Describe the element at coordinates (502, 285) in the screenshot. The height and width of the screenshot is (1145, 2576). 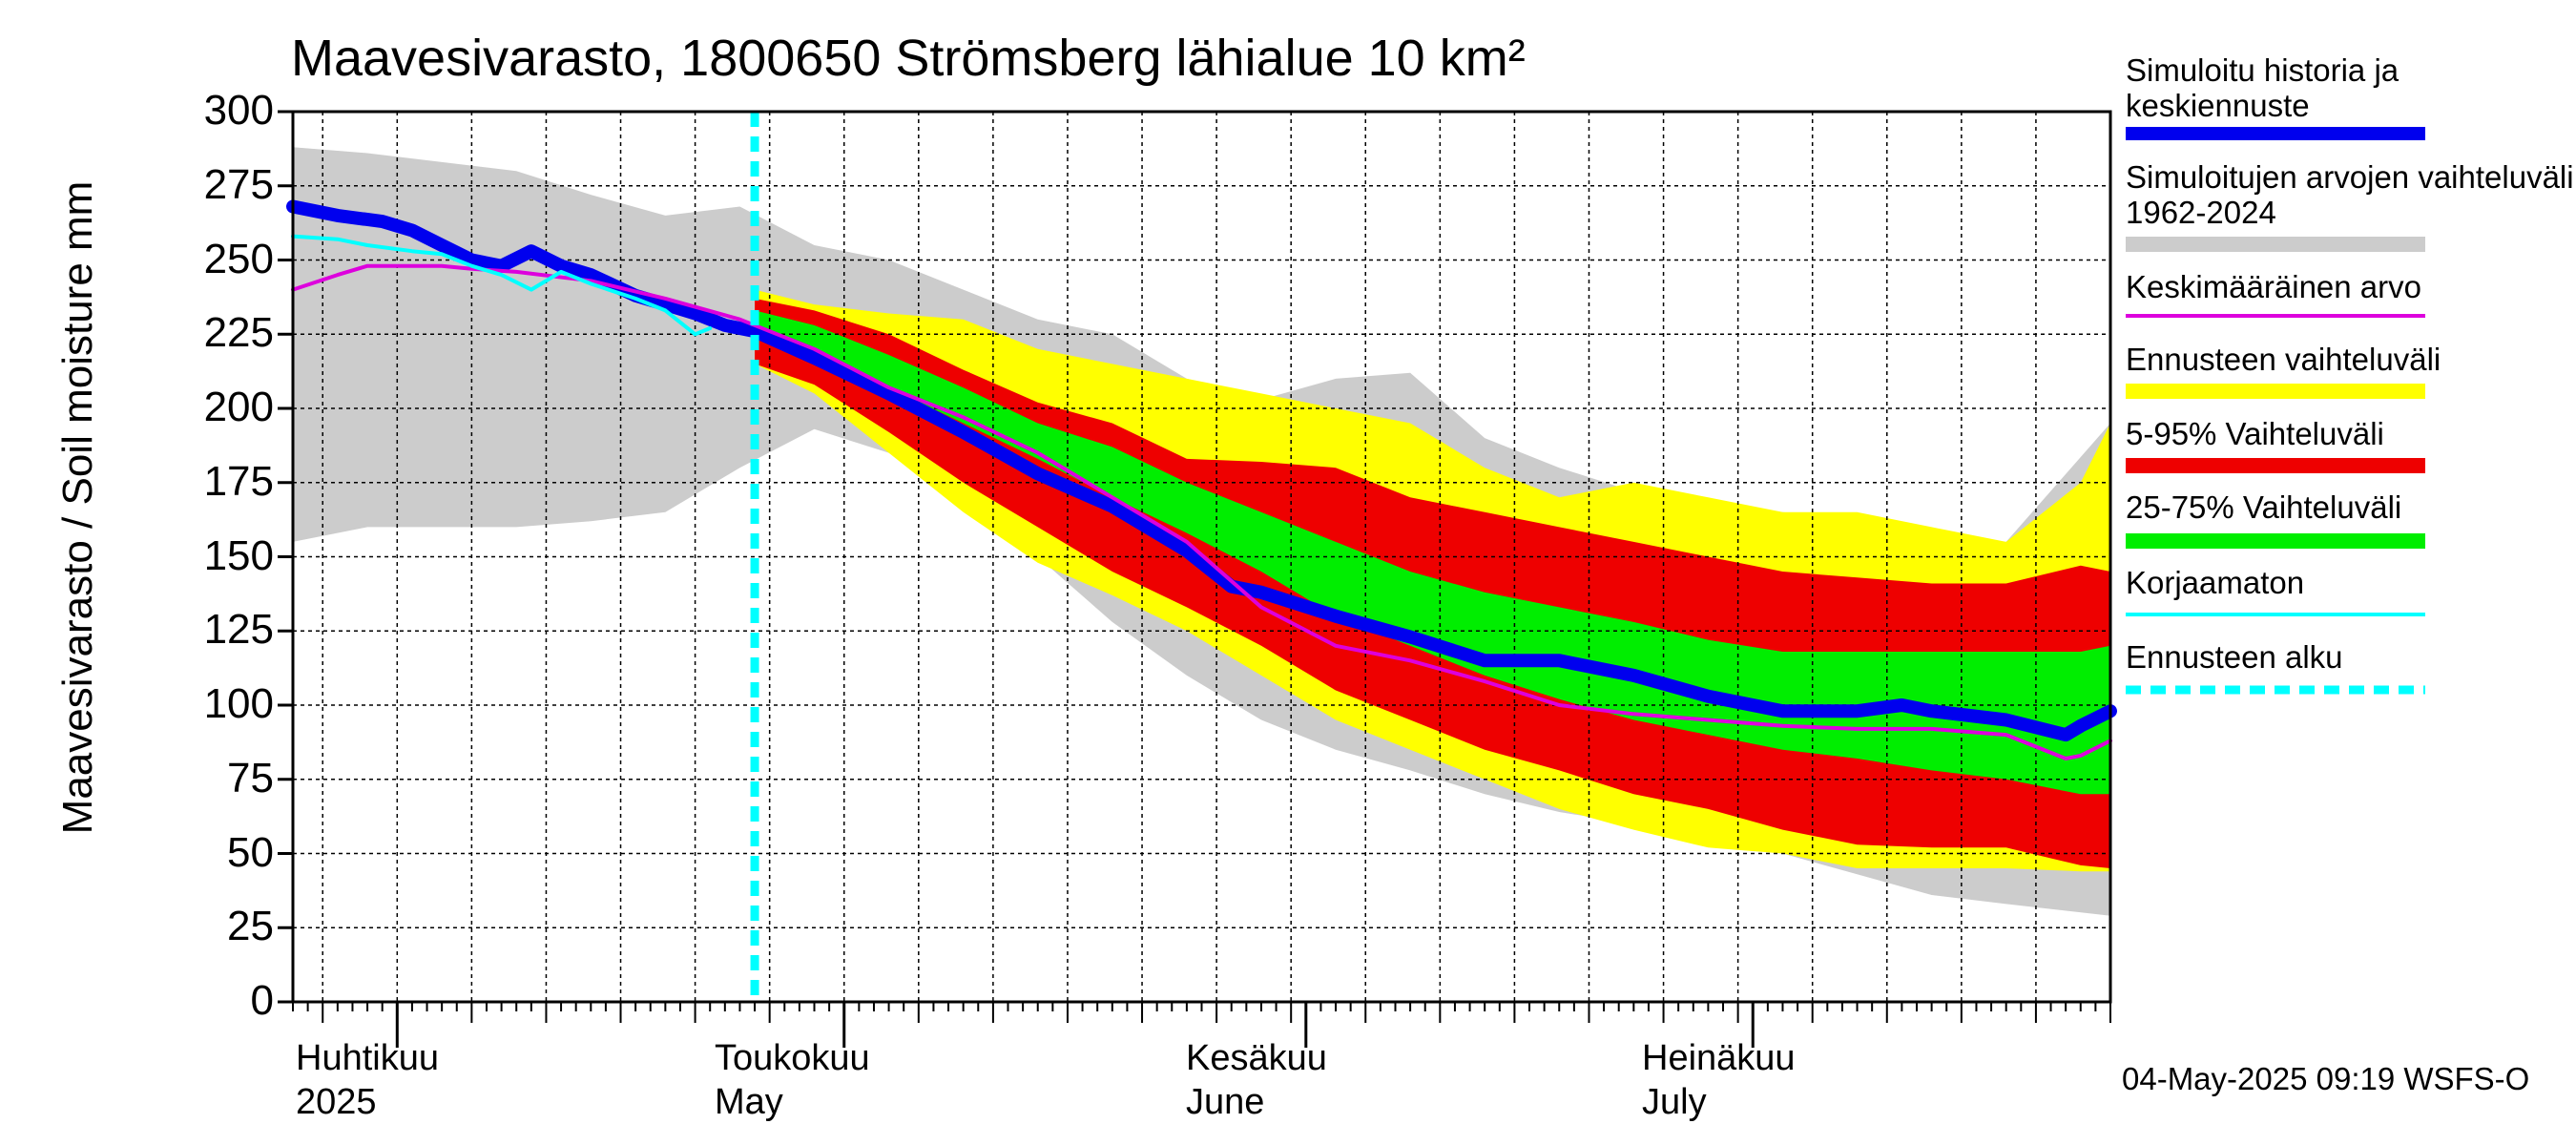
I see `line-korjaamaton` at that location.